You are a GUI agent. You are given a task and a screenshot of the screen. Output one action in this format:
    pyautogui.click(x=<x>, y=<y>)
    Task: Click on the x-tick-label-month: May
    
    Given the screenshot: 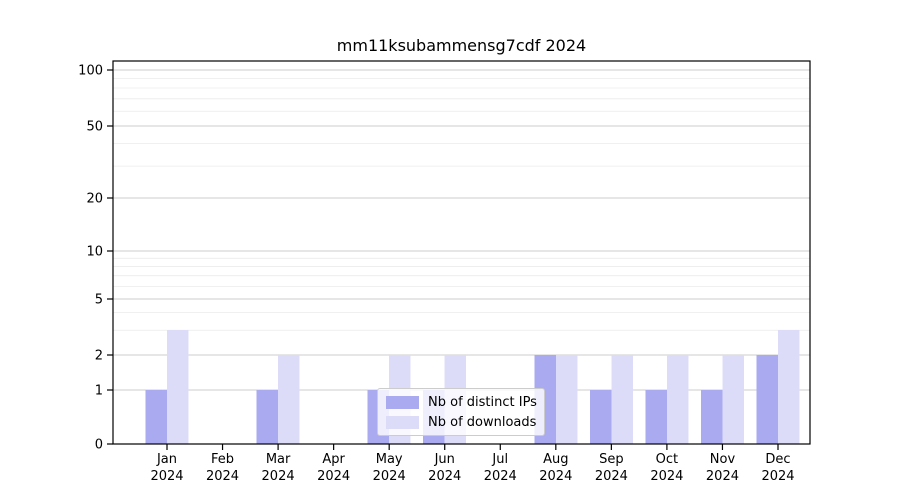 What is the action you would take?
    pyautogui.click(x=389, y=459)
    